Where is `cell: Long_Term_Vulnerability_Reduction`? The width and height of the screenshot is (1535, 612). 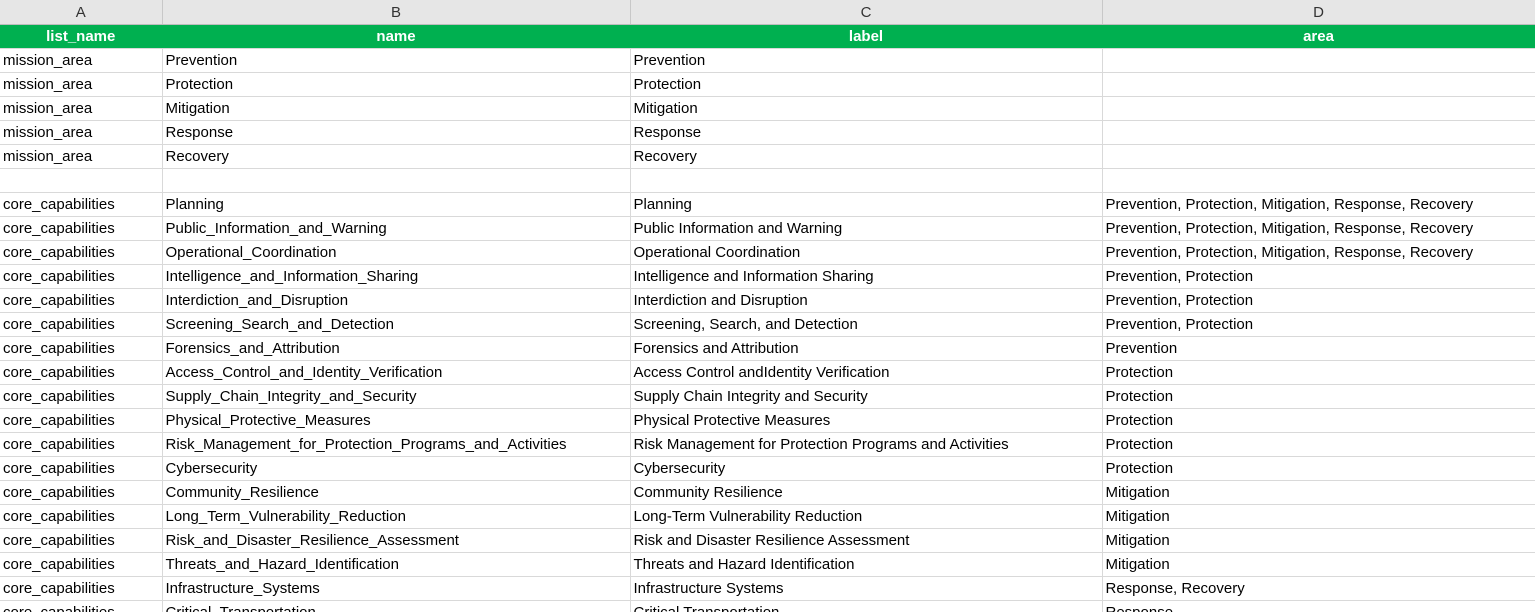 cell: Long_Term_Vulnerability_Reduction is located at coordinates (396, 516).